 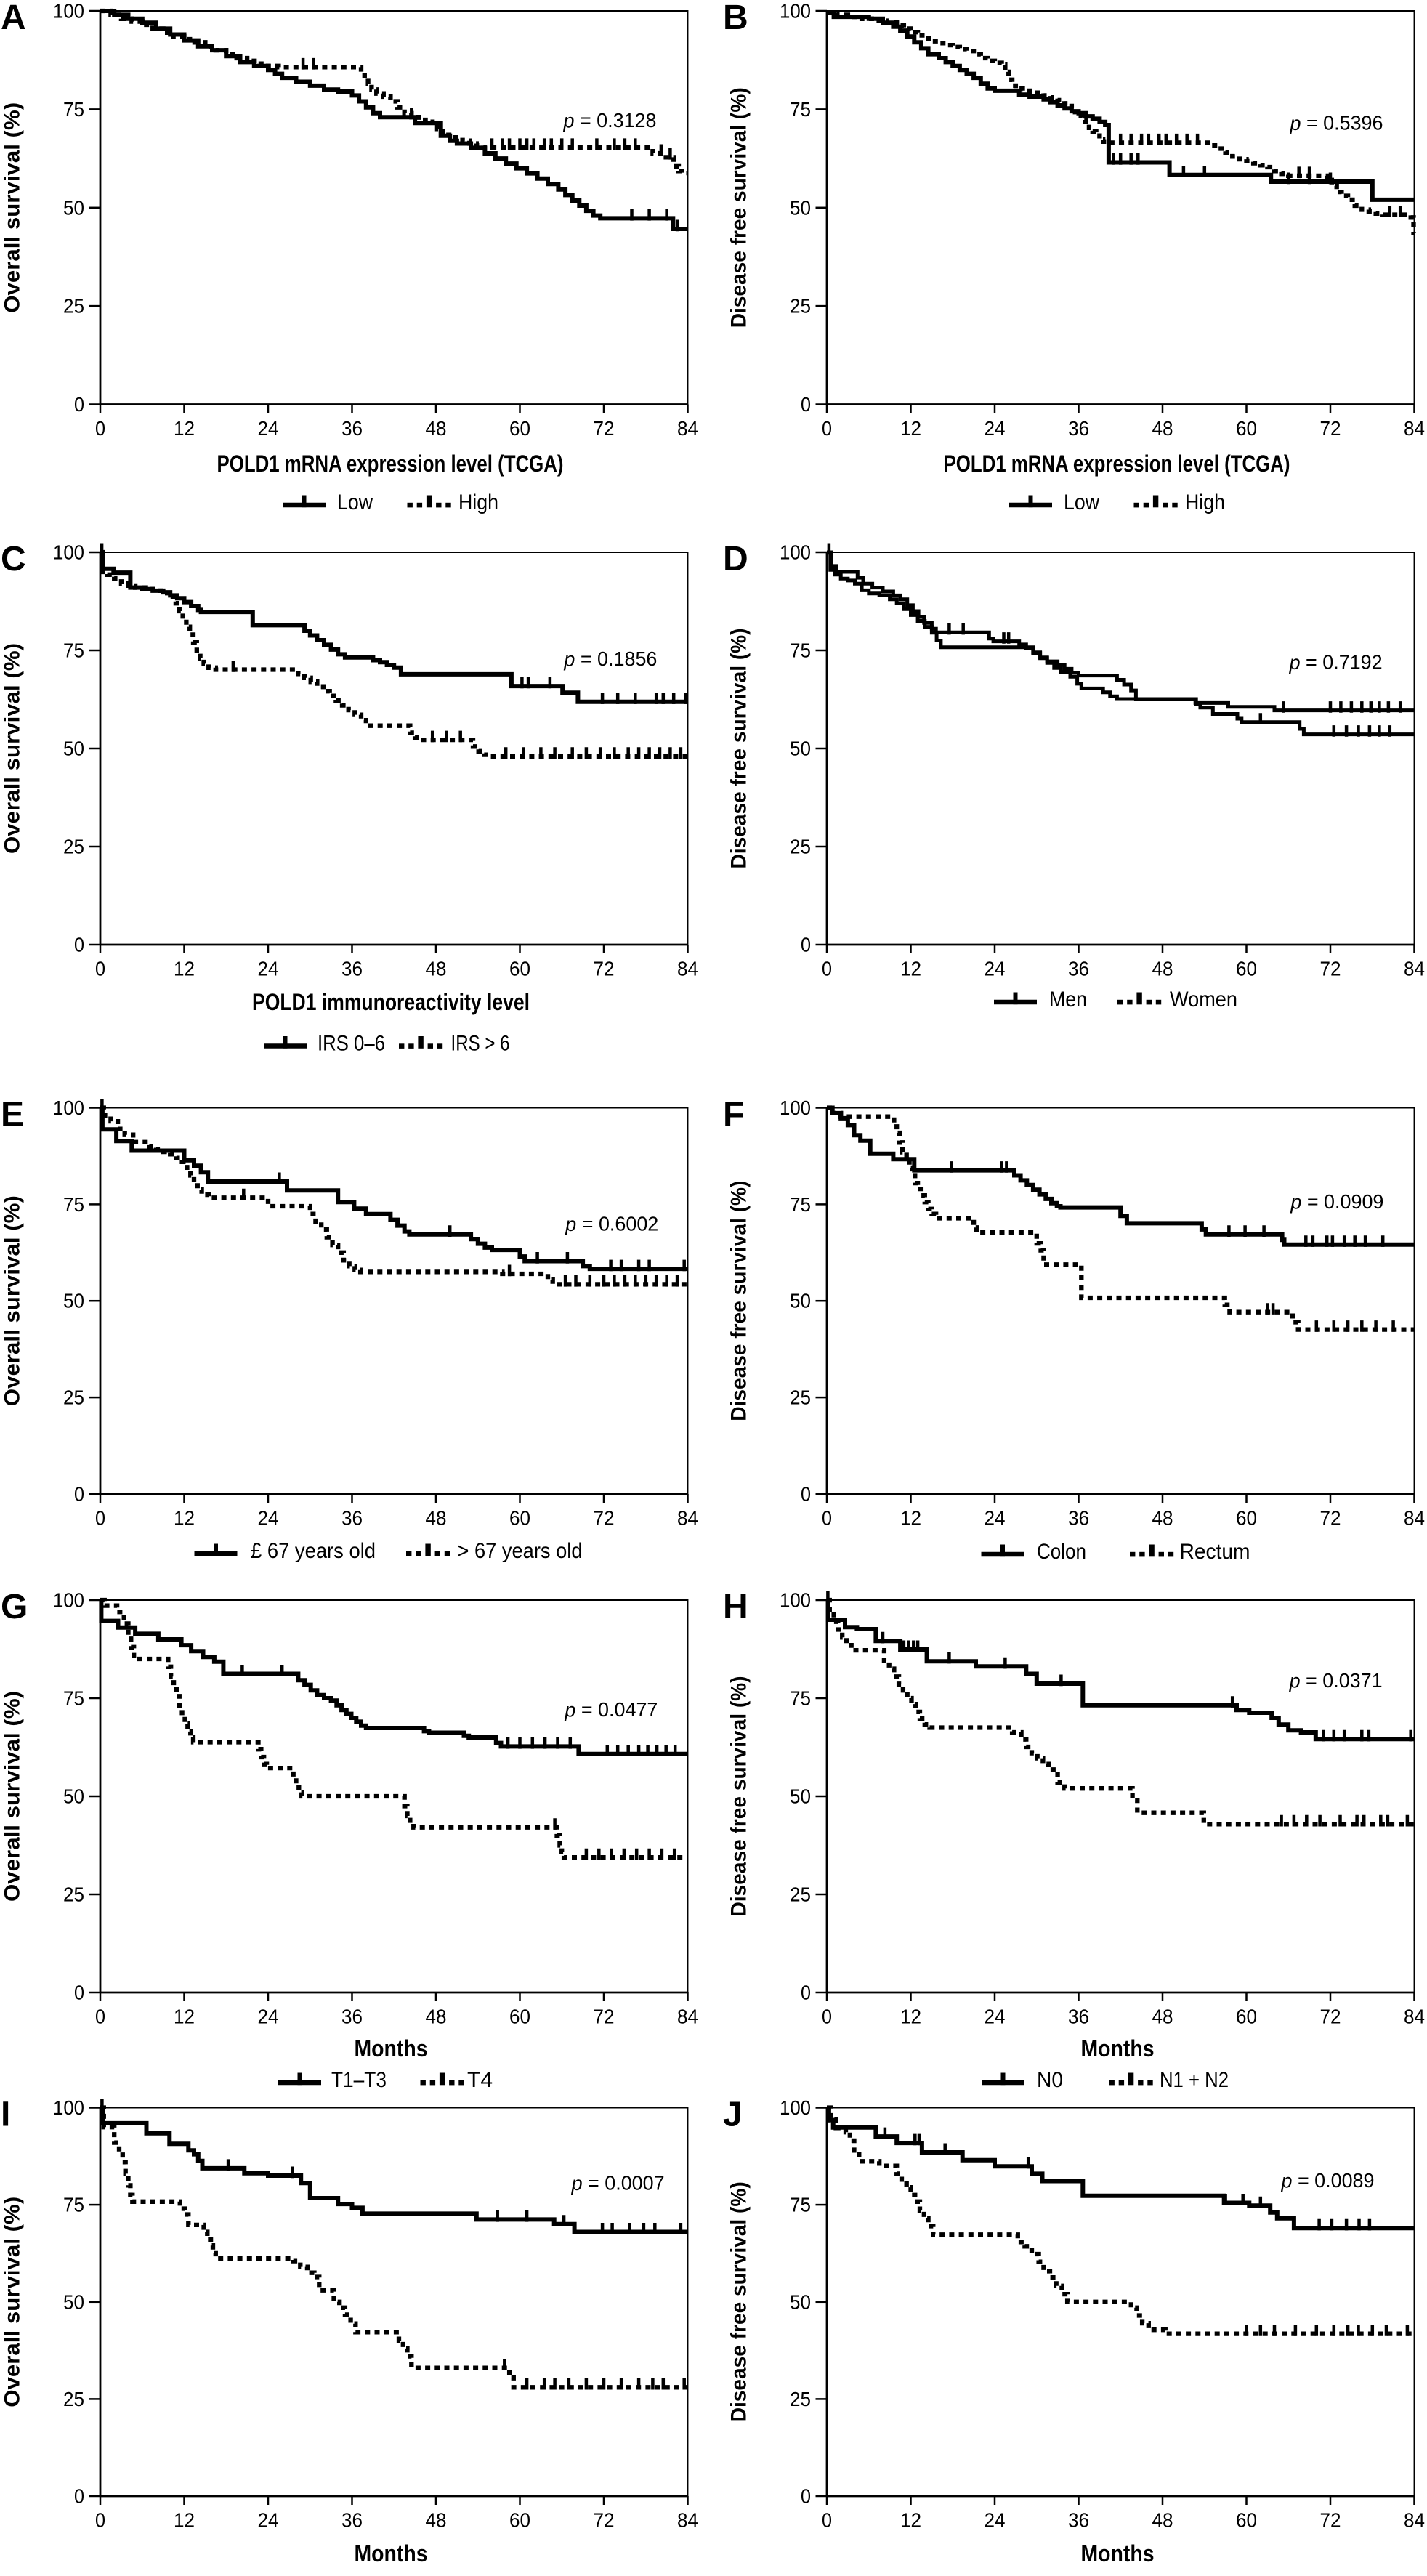 I want to click on svg-text: p = 0.0477, so click(x=611, y=1710).